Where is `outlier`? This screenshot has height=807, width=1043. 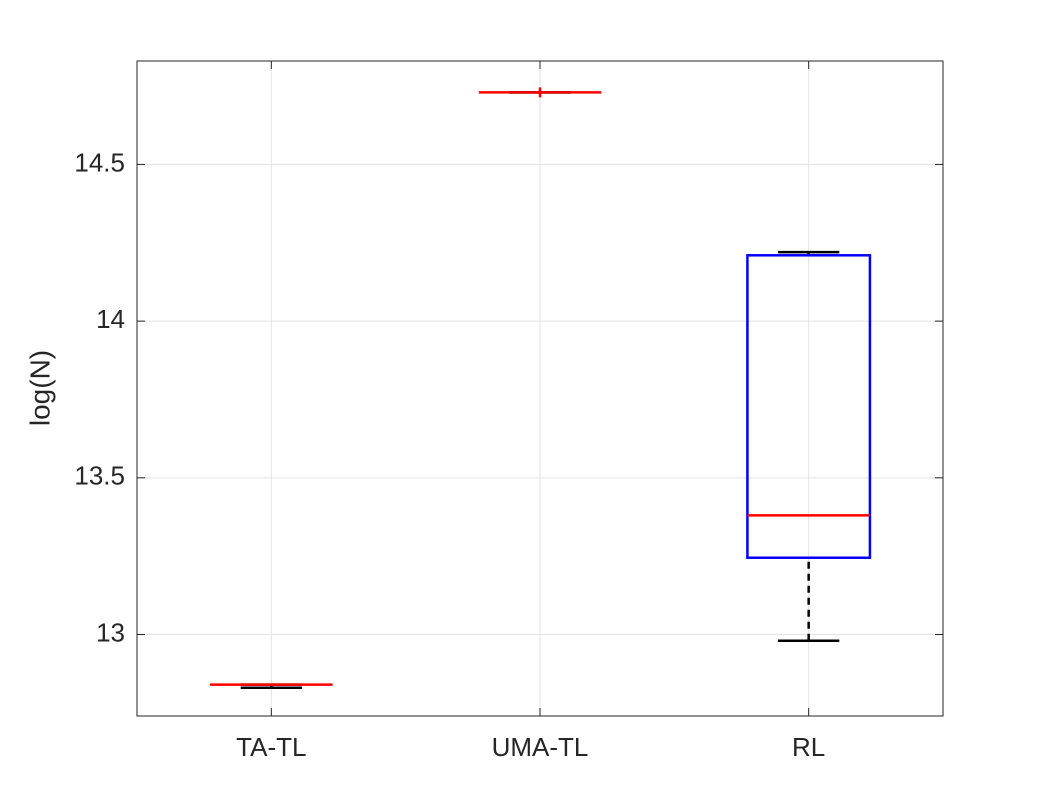 outlier is located at coordinates (540, 92).